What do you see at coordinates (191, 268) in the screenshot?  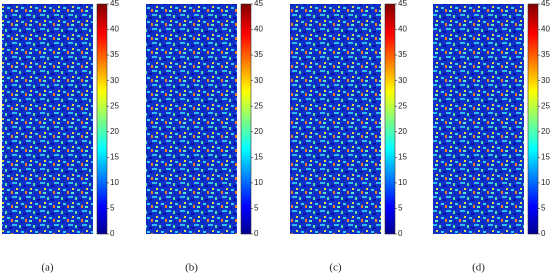 I see `panel-caption: (b)` at bounding box center [191, 268].